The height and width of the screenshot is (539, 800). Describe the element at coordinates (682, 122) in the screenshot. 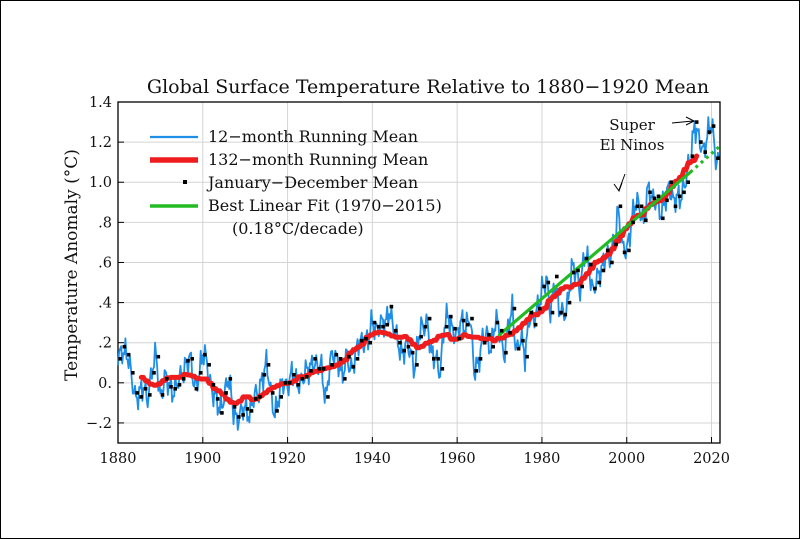

I see `arrow-2016` at that location.